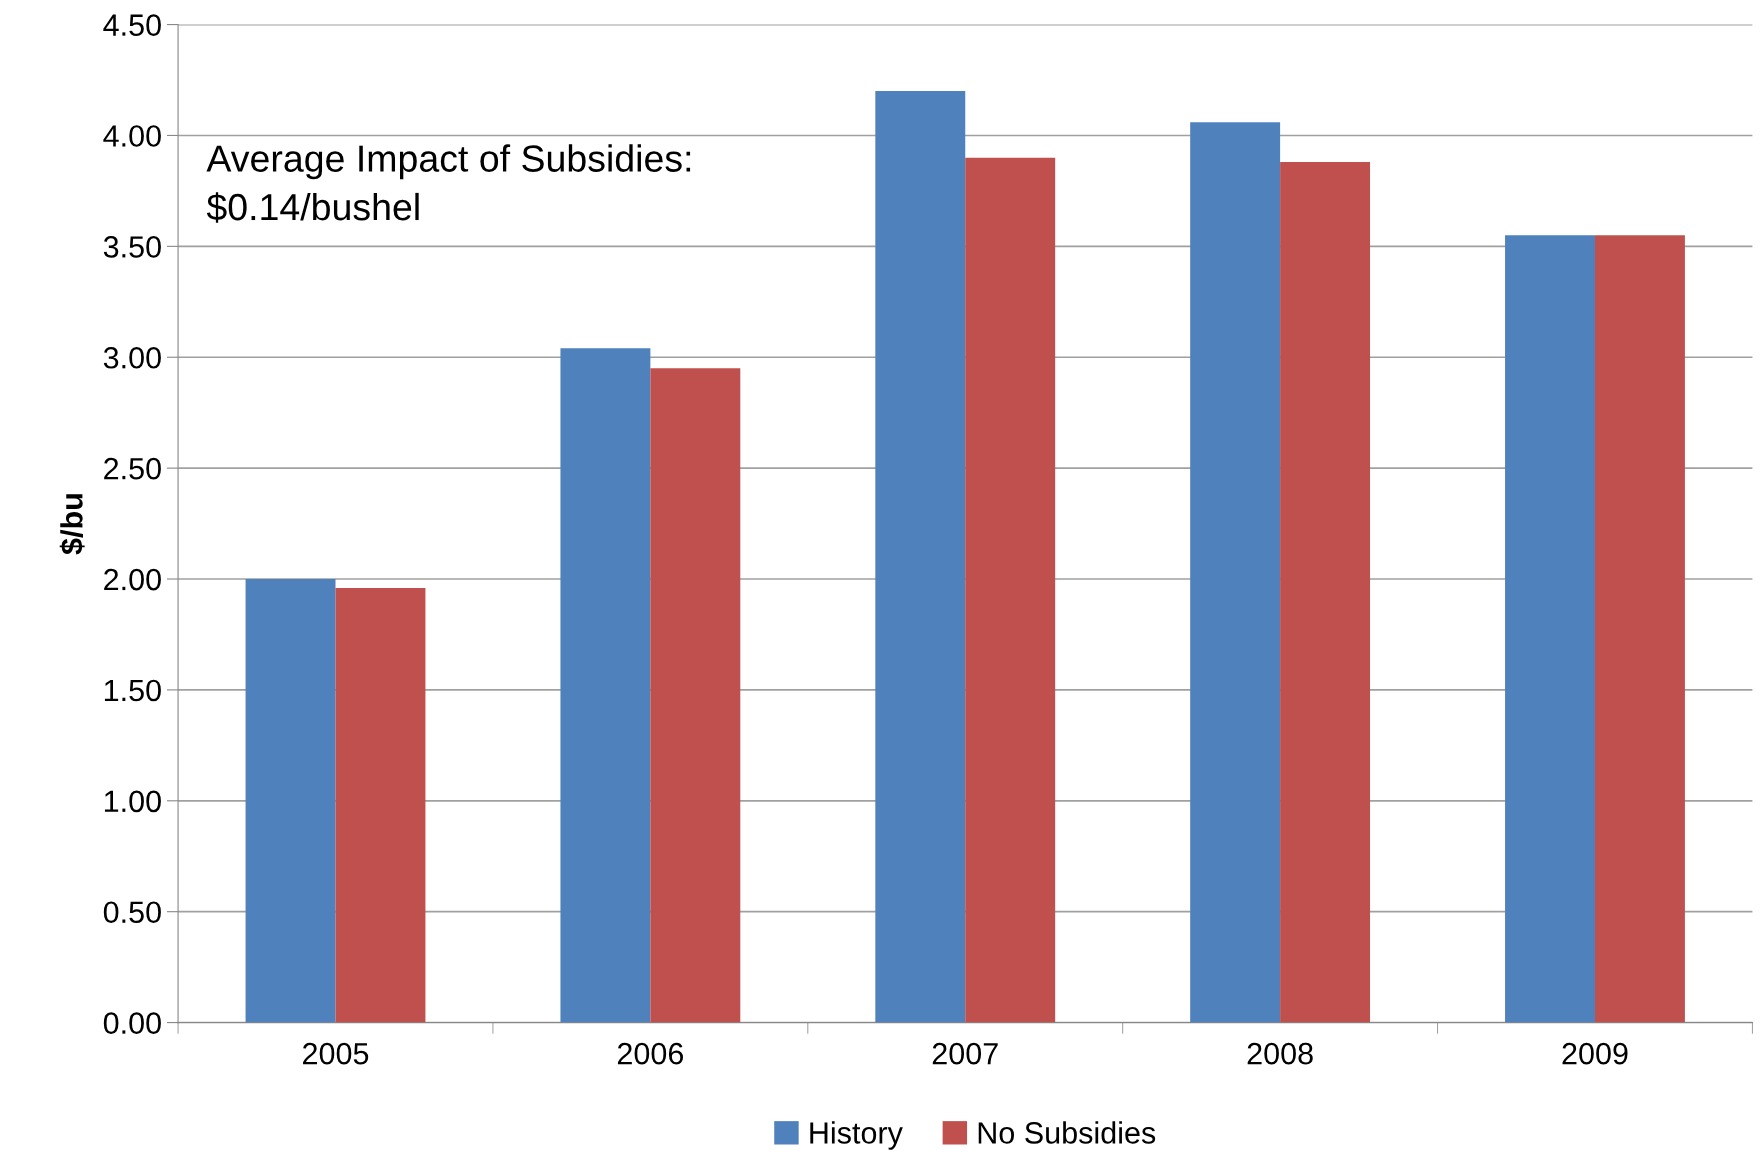  Describe the element at coordinates (1595, 1053) in the screenshot. I see `x-tick-label: 2009` at that location.